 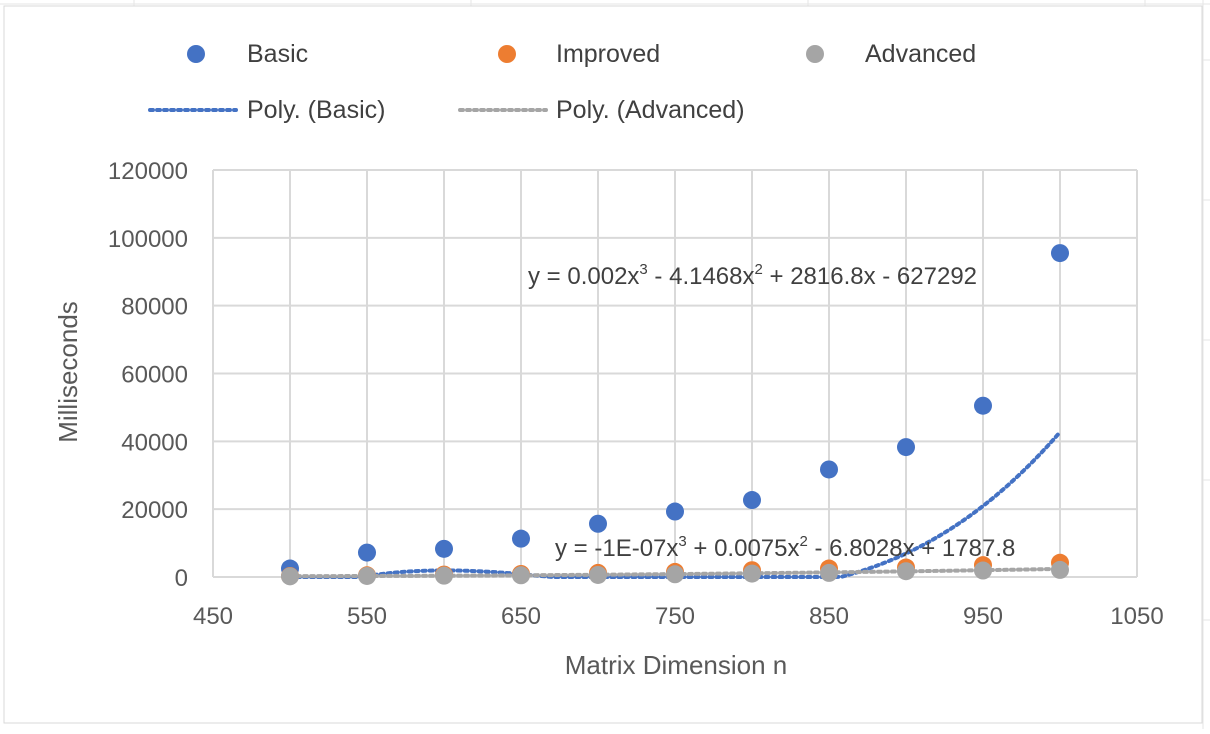 I want to click on y-tick-label: 60000, so click(x=154, y=375).